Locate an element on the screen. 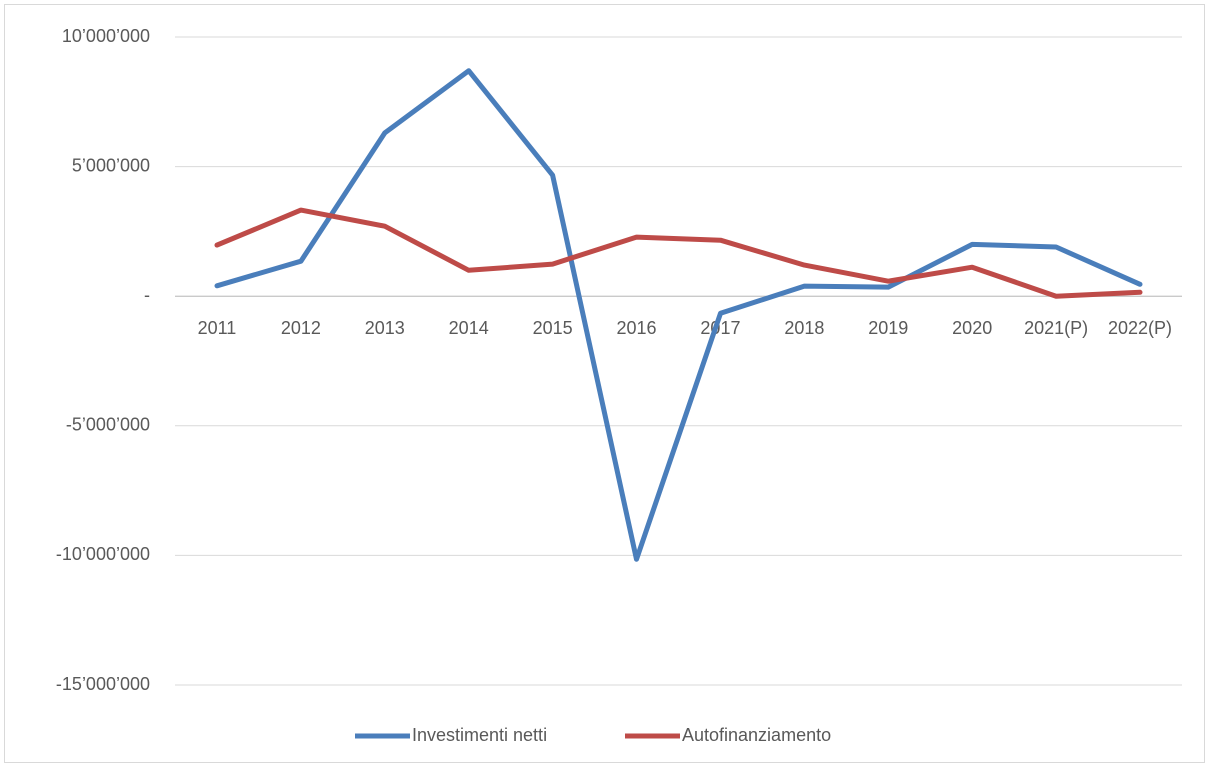 This screenshot has width=1210, height=767. y-tick-label: 10’000’000 is located at coordinates (106, 36).